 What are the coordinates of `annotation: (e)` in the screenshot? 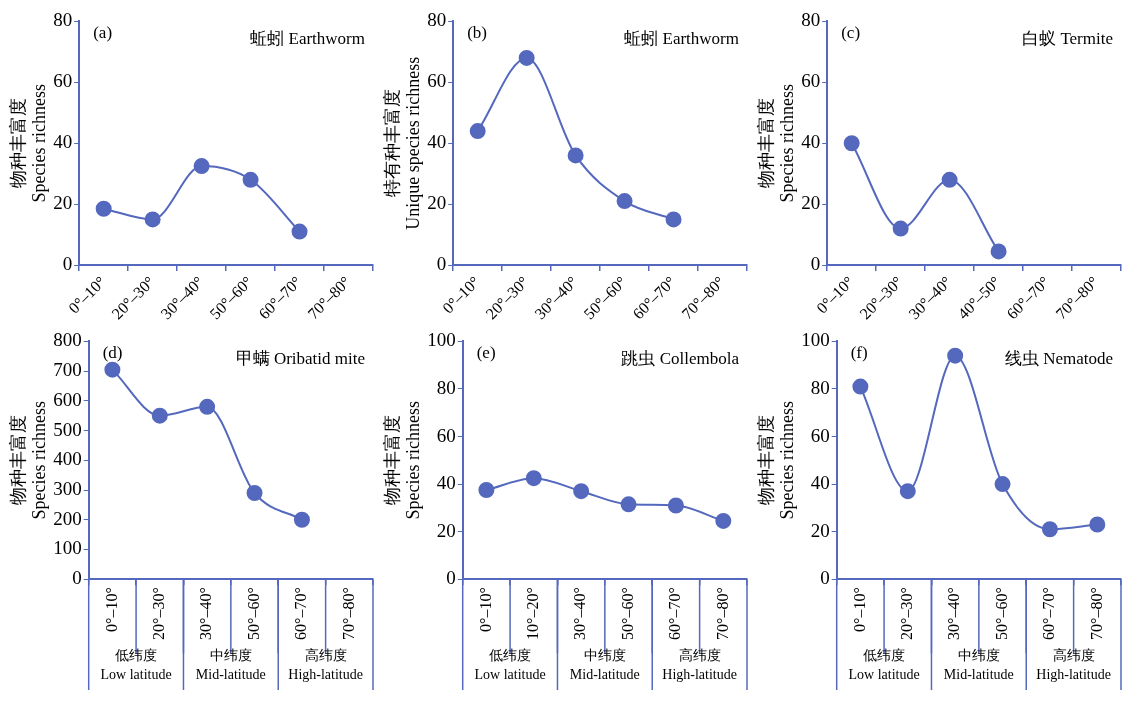 It's located at (486, 352).